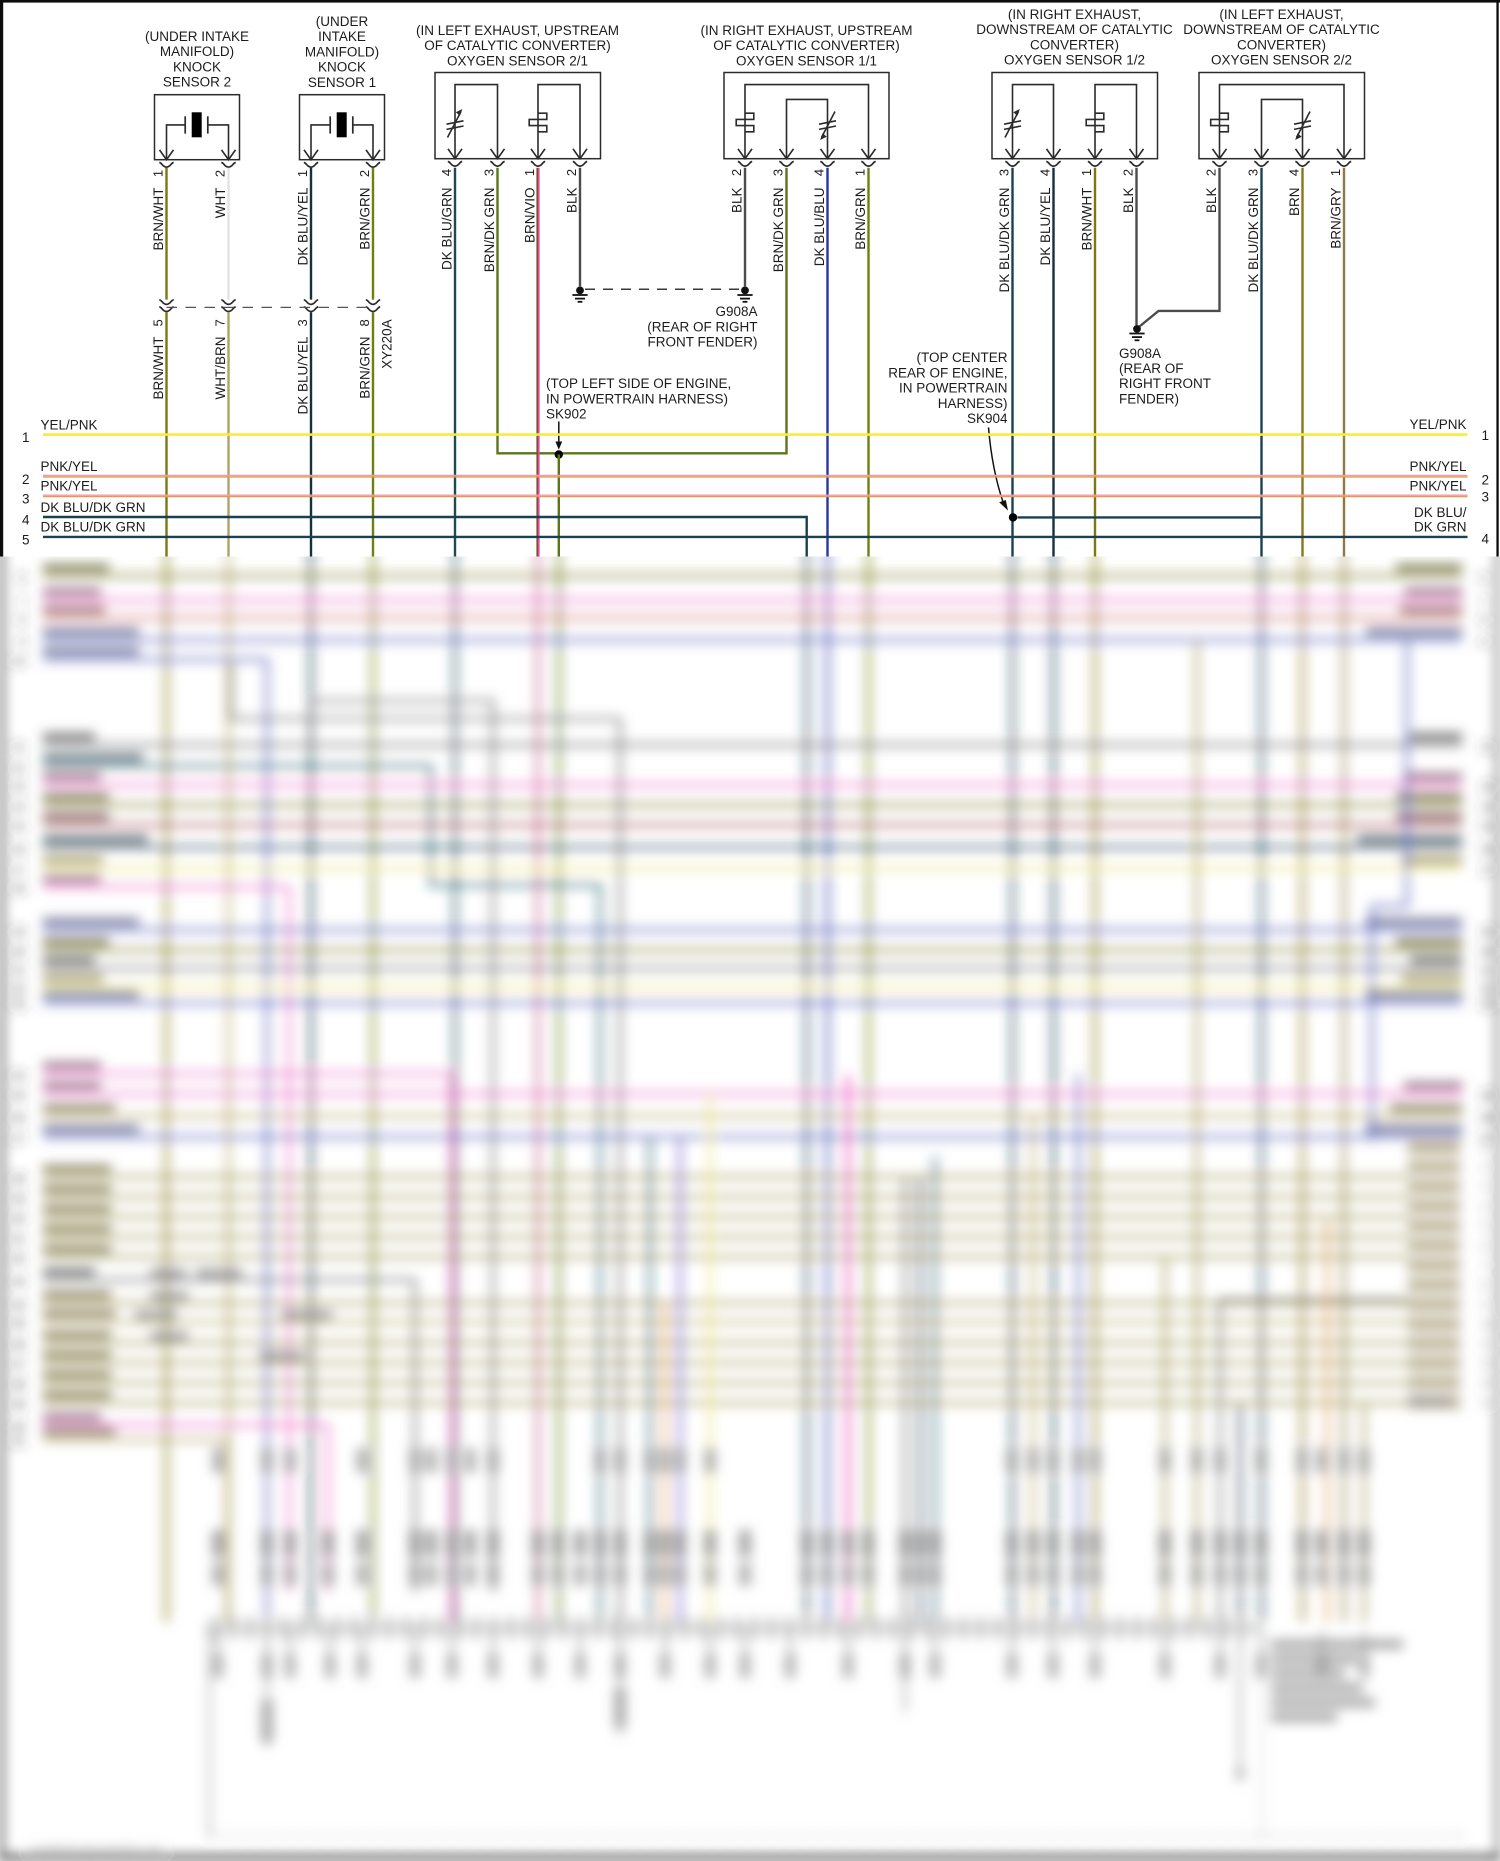 This screenshot has height=1861, width=1500. What do you see at coordinates (22, 642) in the screenshot?
I see `svg-text: 9` at bounding box center [22, 642].